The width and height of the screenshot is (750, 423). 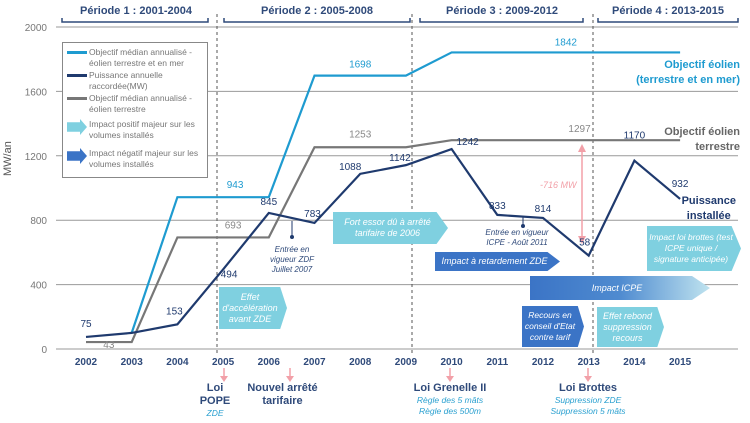 What do you see at coordinates (630, 327) in the screenshot?
I see `callout-rebond: Effet rebond suppression recours` at bounding box center [630, 327].